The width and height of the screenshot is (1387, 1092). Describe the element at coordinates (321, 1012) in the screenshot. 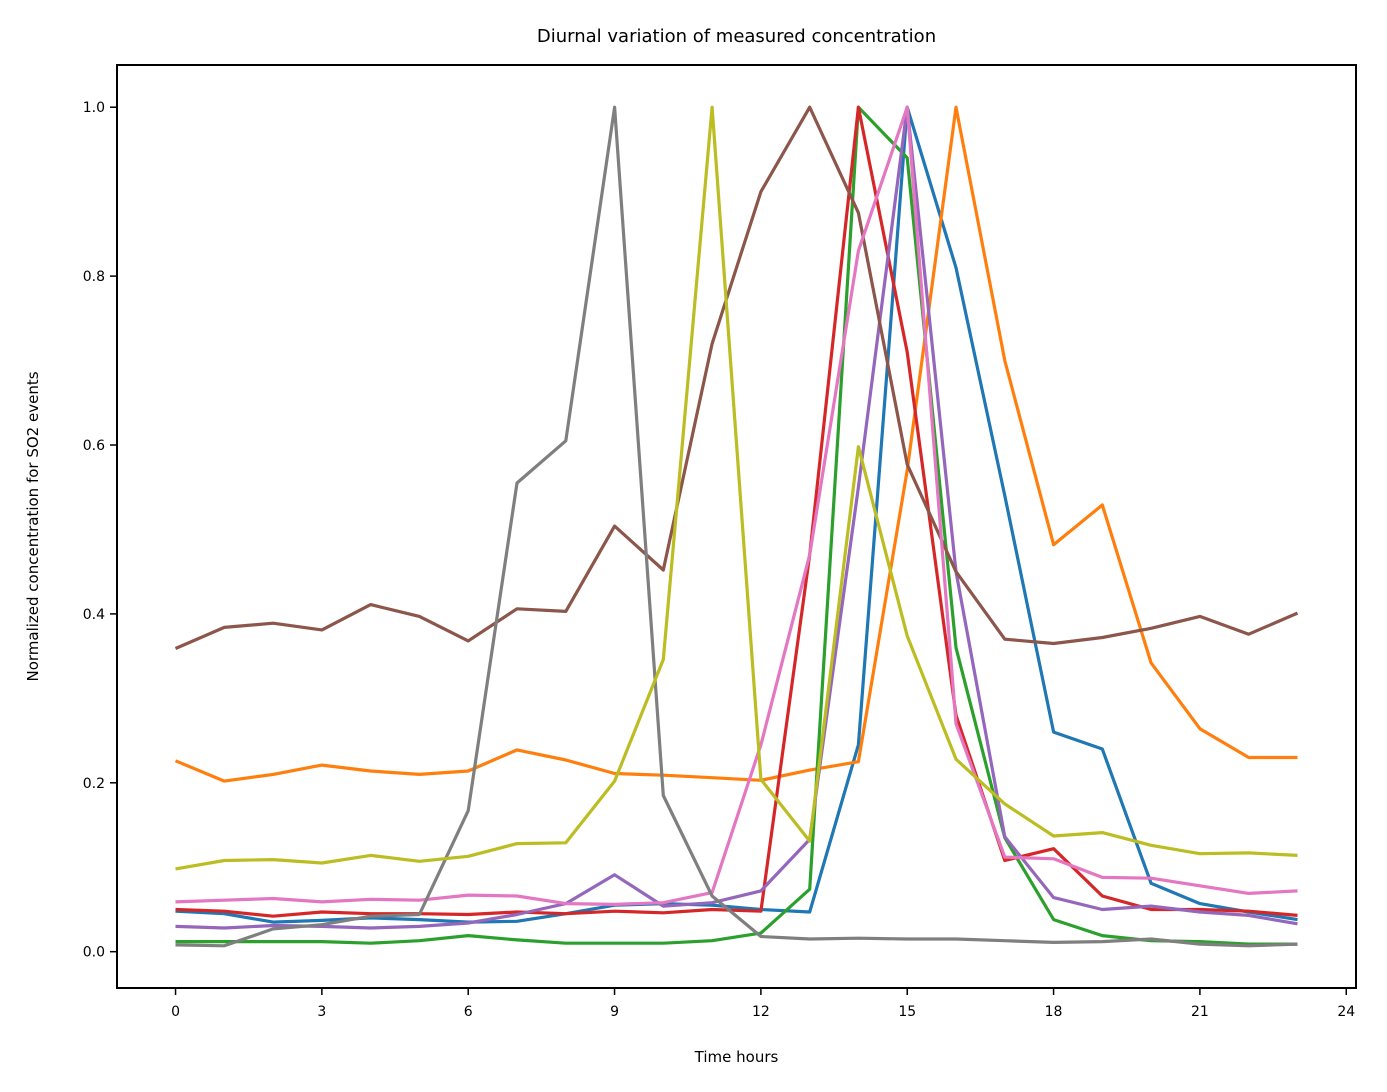

I see `x-tick-label: 3` at that location.